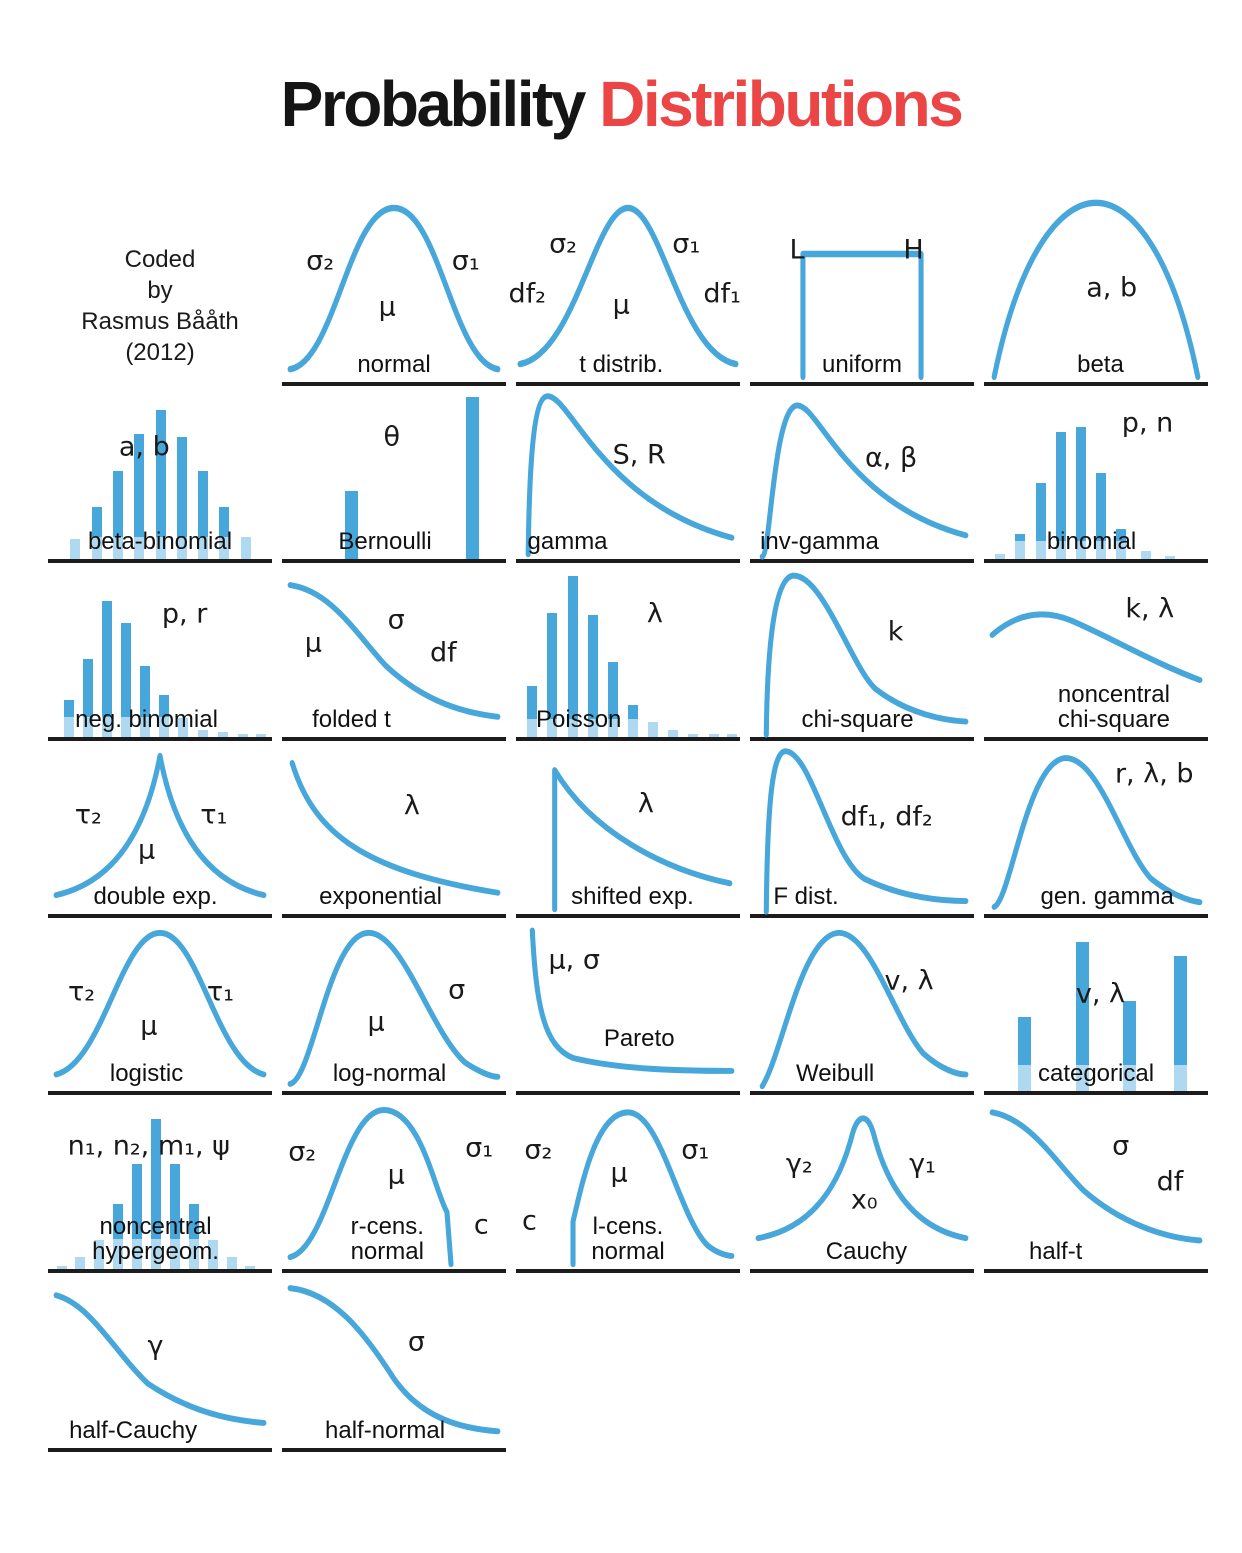 Image resolution: width=1242 pixels, height=1553 pixels. I want to click on distribution-name: t distrib., so click(621, 365).